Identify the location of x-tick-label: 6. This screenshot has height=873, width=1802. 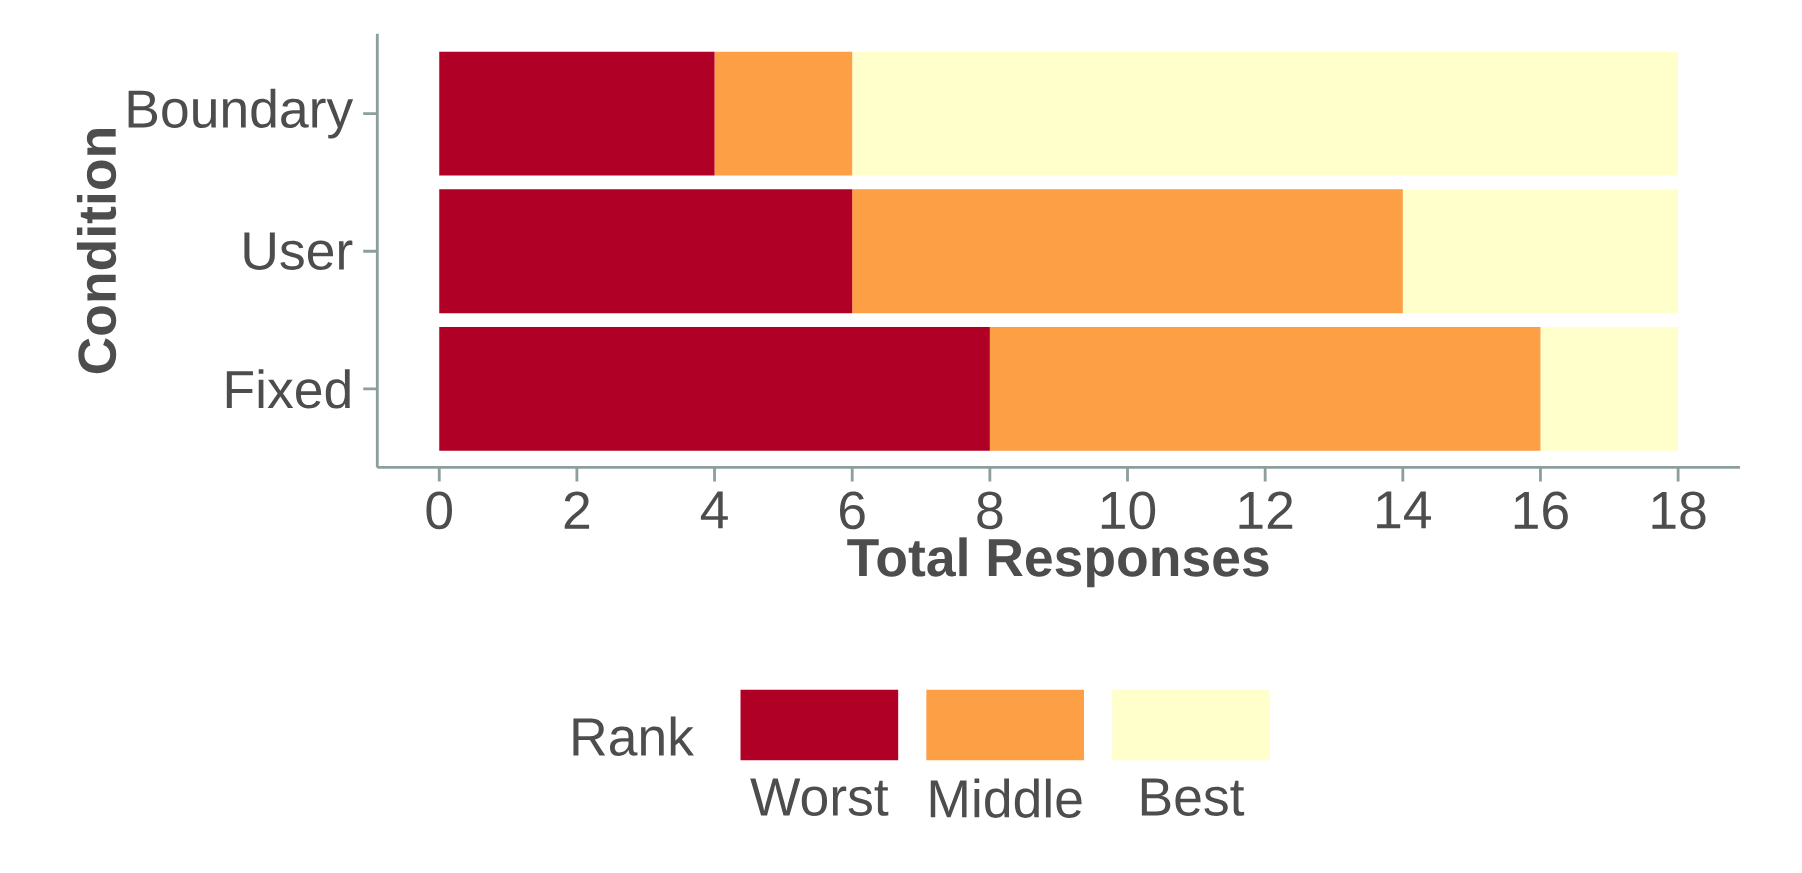
(852, 510).